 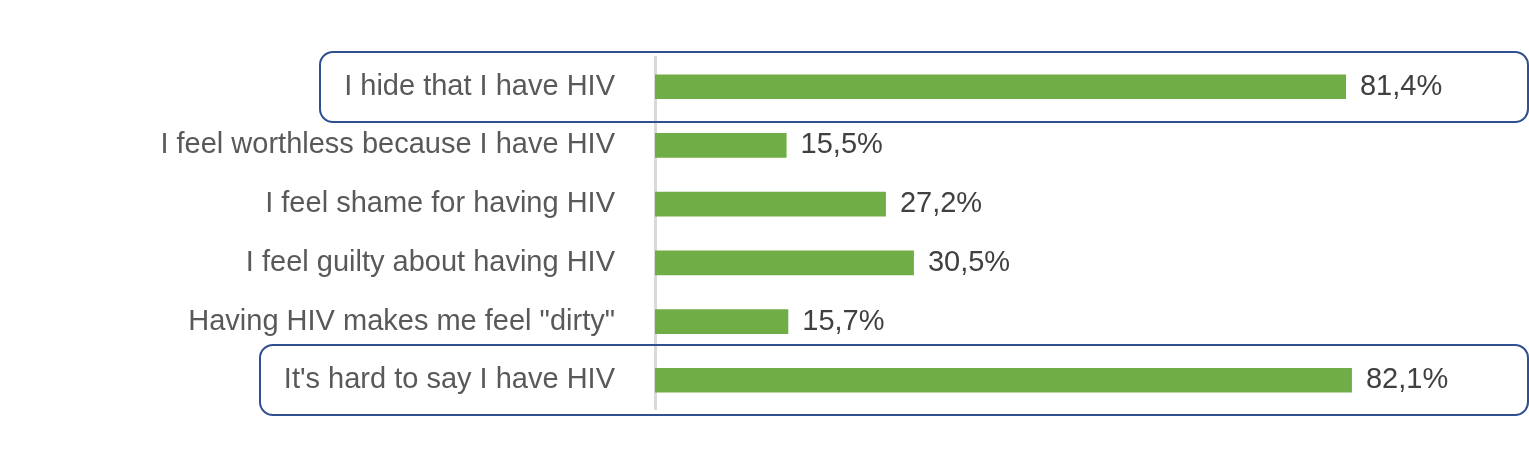 I want to click on y-tick-label: I feel guilty about having HIV, so click(x=430, y=260).